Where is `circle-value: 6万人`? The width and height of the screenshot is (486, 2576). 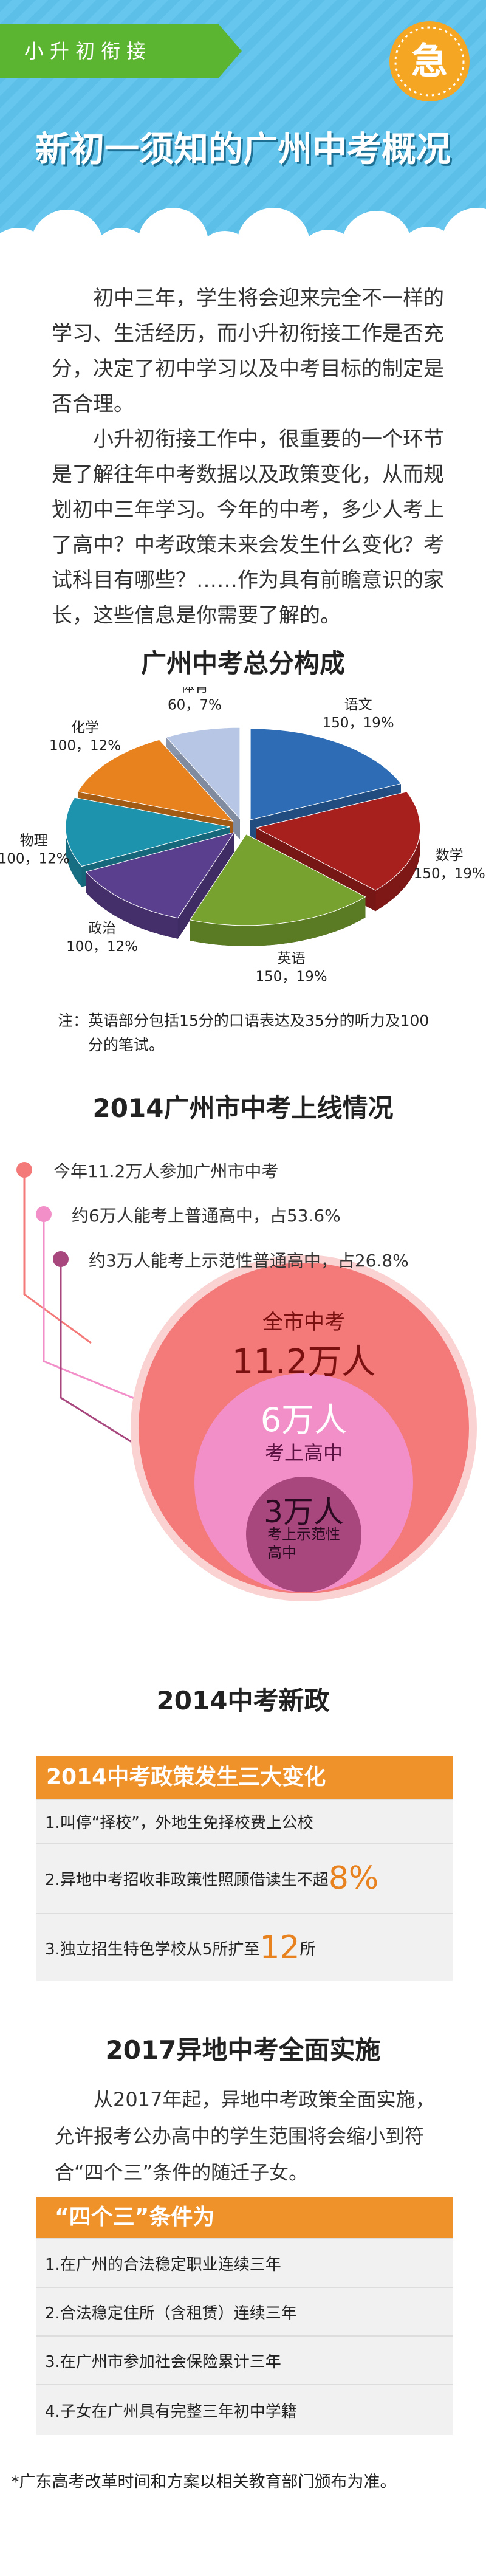
circle-value: 6万人 is located at coordinates (304, 1420).